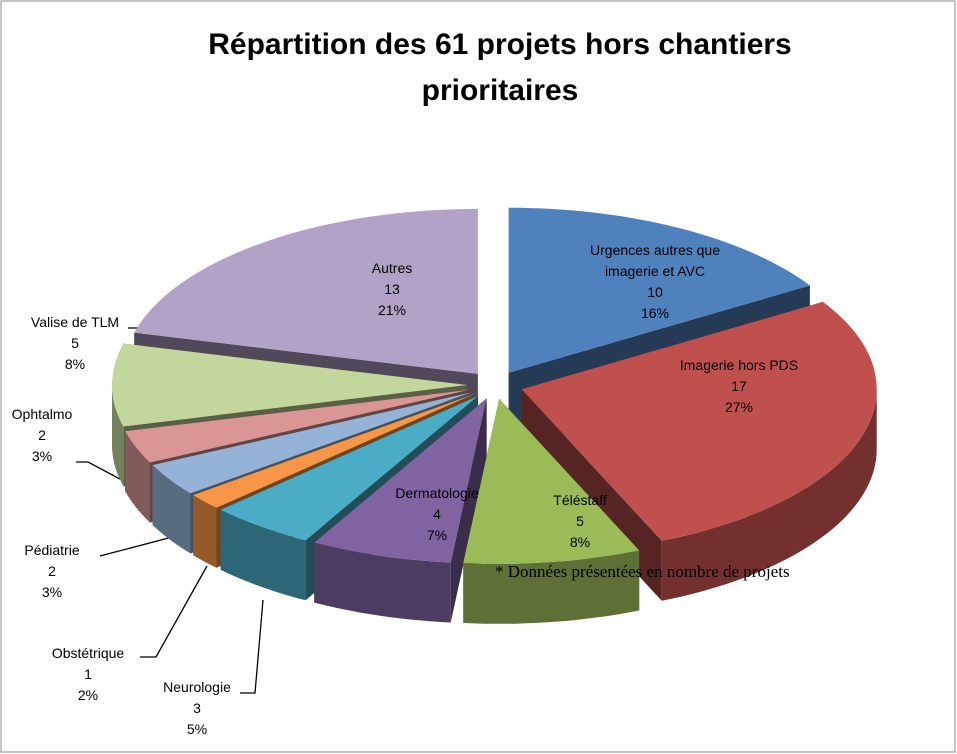 This screenshot has height=754, width=957. I want to click on label-value: 4, so click(437, 514).